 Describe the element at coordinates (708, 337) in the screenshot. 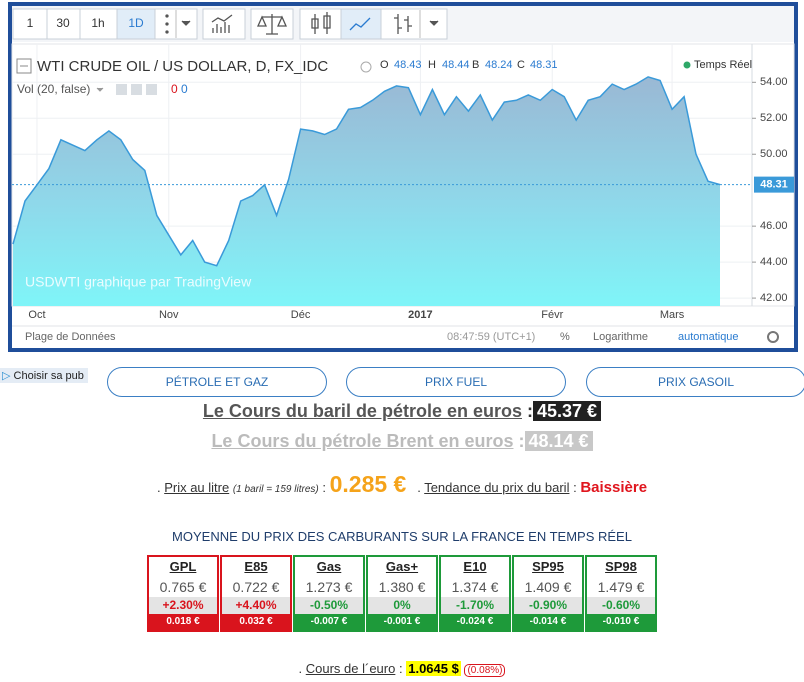

I see `footer-auto: automatique` at that location.